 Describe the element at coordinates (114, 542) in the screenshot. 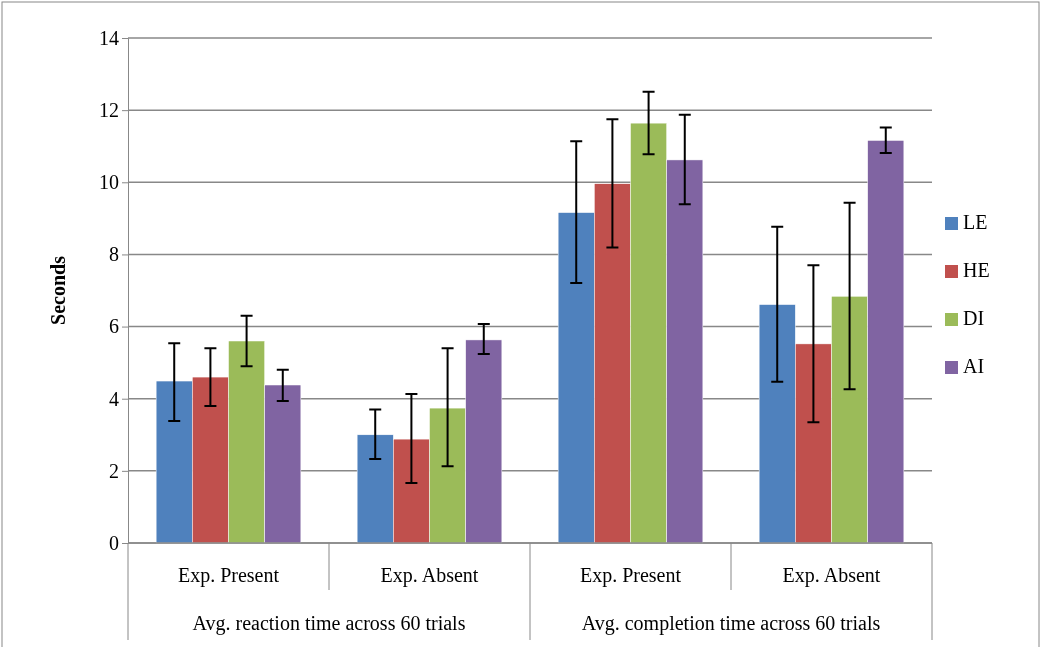

I see `y-tick-label: 0` at that location.